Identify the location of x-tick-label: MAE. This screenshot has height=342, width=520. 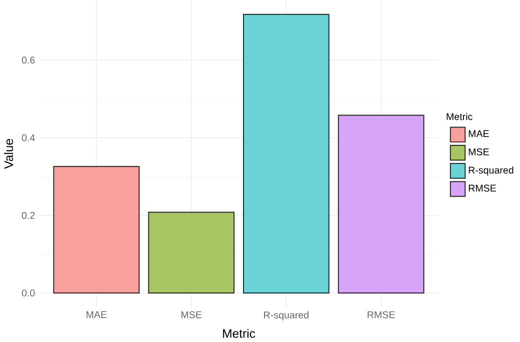
(96, 314).